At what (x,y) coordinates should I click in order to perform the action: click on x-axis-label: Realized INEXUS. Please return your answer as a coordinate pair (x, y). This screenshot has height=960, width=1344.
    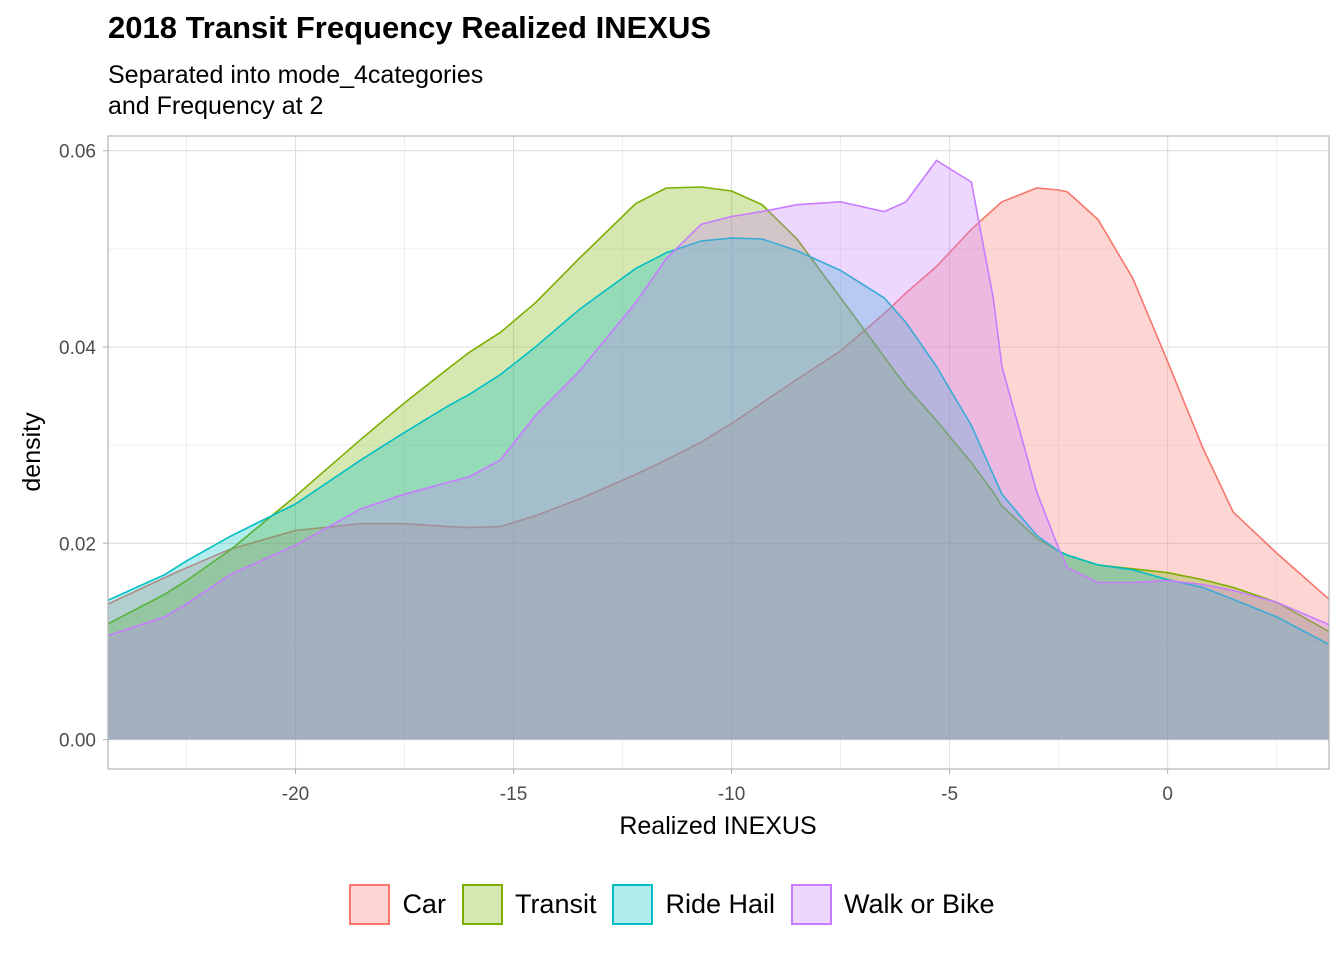
    Looking at the image, I should click on (717, 826).